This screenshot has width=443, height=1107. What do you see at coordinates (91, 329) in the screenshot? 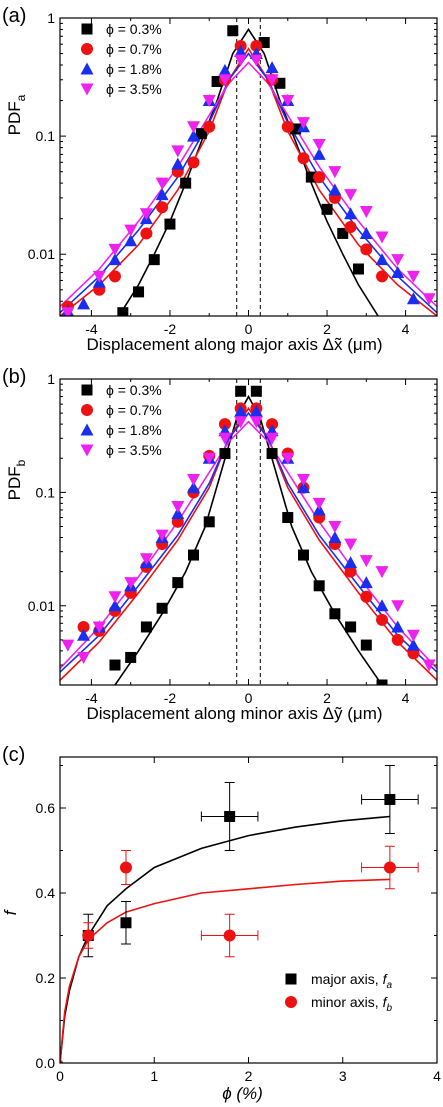
I see `x-tick-label: -4` at bounding box center [91, 329].